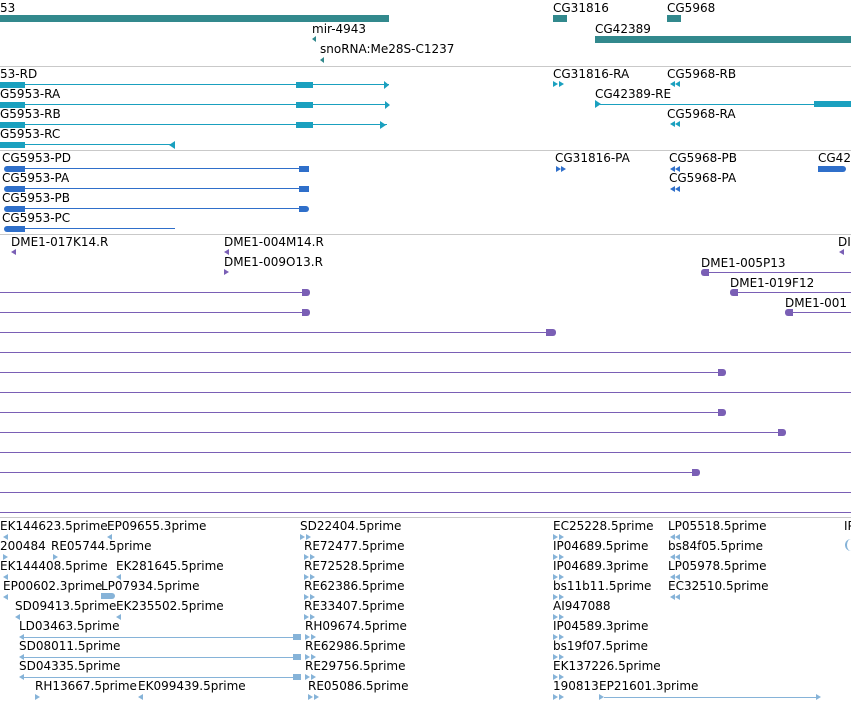 The width and height of the screenshot is (851, 702). I want to click on est-label: EC32510.5prime, so click(718, 586).